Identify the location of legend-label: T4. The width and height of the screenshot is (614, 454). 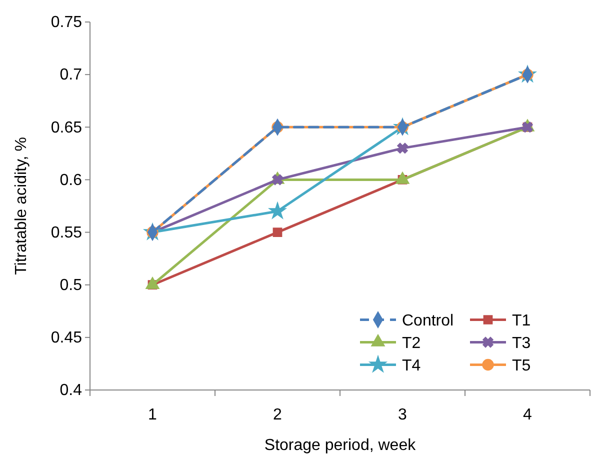
(411, 365).